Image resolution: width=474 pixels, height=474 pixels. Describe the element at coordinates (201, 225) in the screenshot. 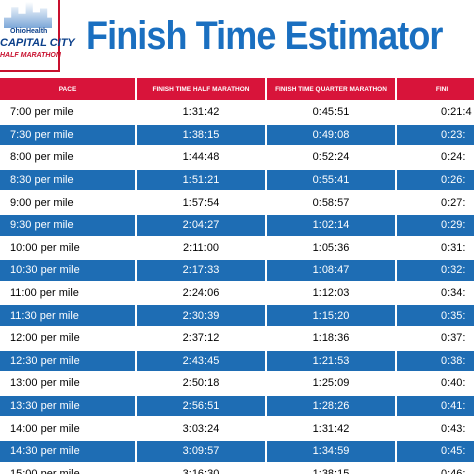

I see `time-cell: 2:04:27` at that location.